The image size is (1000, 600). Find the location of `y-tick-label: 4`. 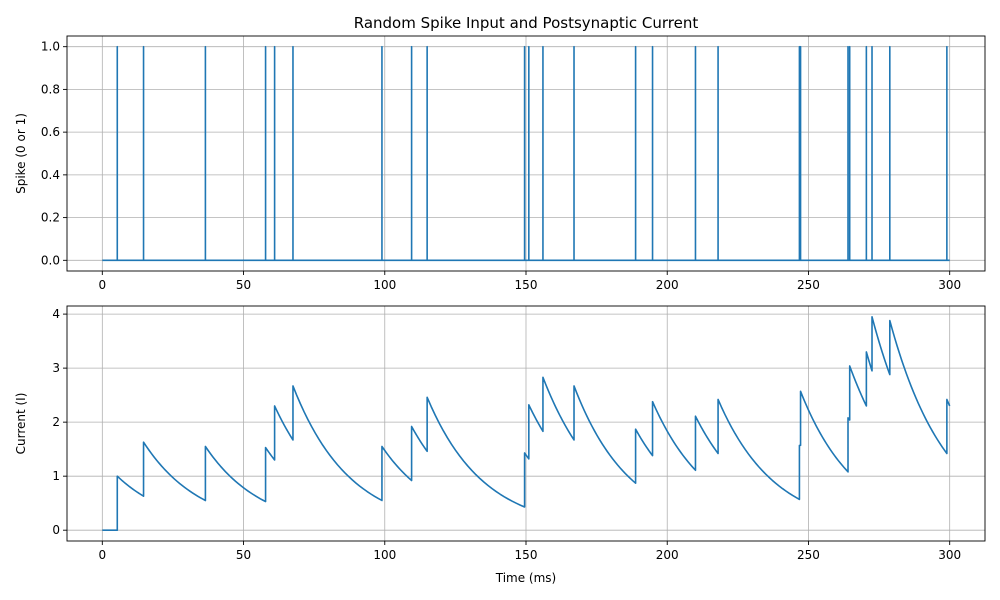

y-tick-label: 4 is located at coordinates (56, 314).